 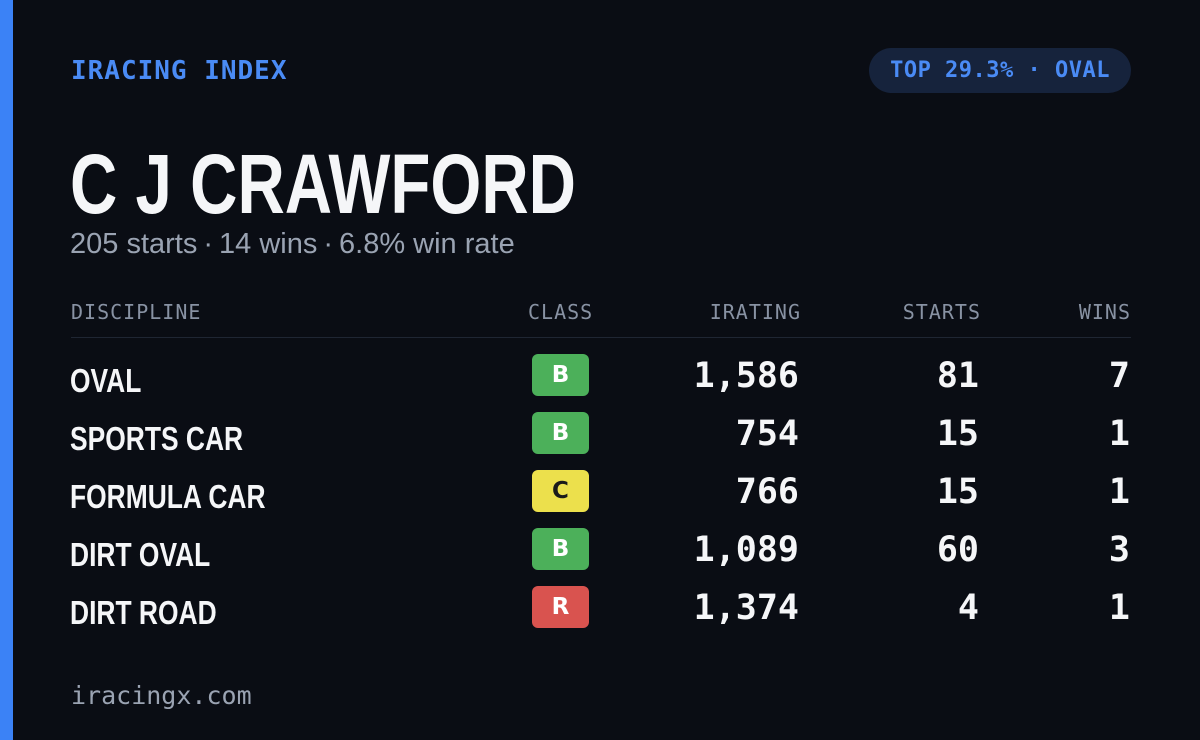 I want to click on summary-wins: 14 wins, so click(x=268, y=244).